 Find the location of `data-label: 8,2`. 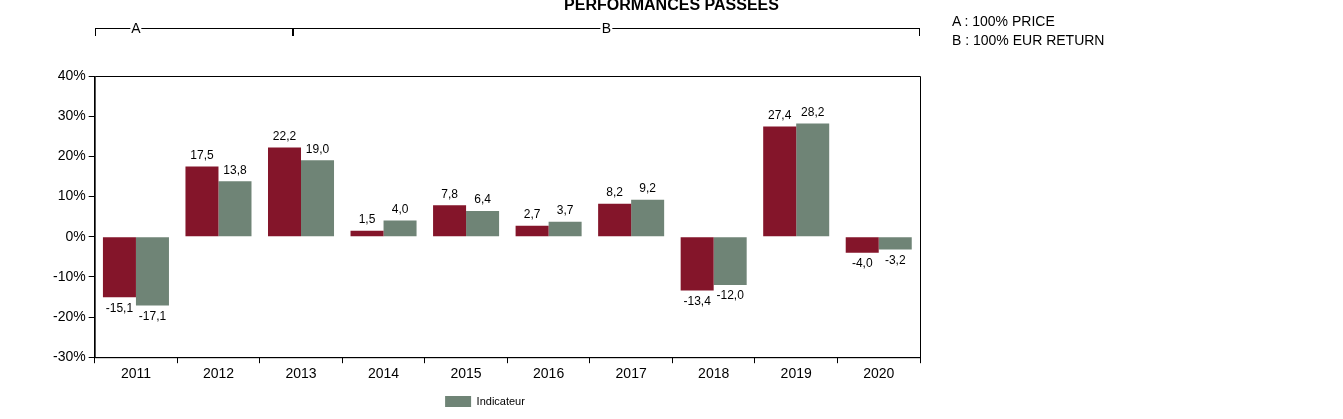

data-label: 8,2 is located at coordinates (615, 192).